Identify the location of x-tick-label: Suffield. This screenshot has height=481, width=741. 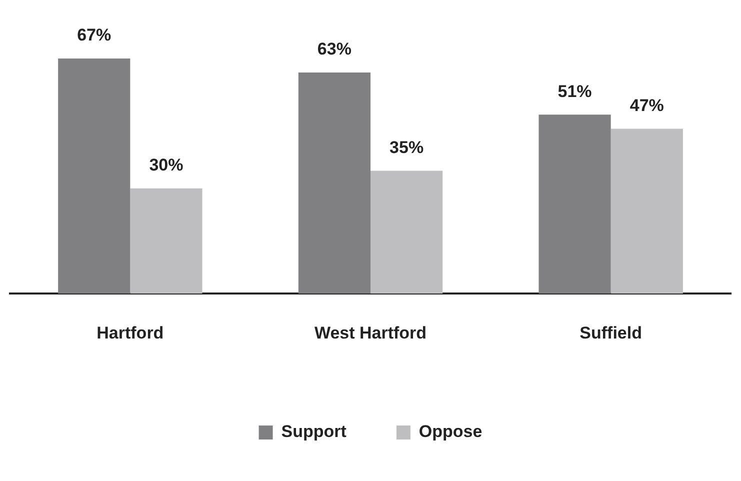
(611, 332).